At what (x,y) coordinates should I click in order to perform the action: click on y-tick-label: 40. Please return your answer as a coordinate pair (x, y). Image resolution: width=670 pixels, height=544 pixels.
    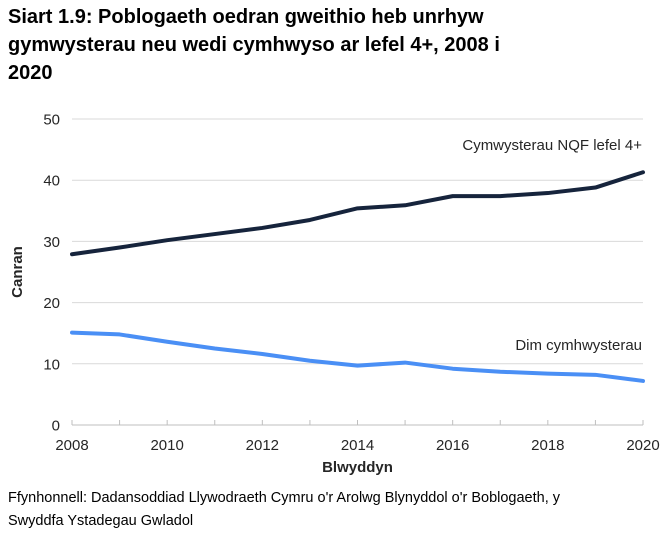
    Looking at the image, I should click on (51, 181).